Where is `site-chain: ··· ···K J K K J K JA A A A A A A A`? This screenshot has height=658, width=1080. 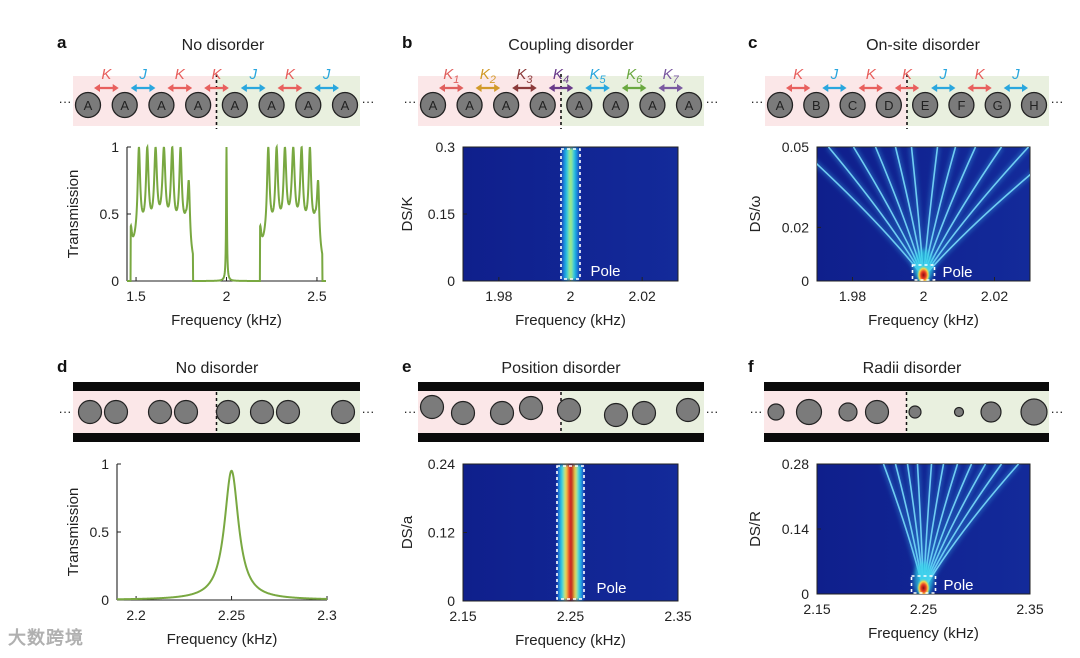
site-chain: ··· ···K J K K J K JA A A A A A A A is located at coordinates (217, 97).